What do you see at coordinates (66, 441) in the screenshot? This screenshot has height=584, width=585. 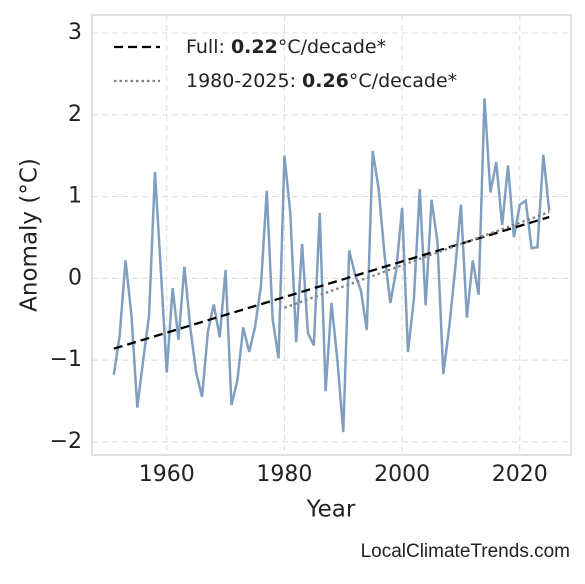 I see `y-tick-label: −2` at bounding box center [66, 441].